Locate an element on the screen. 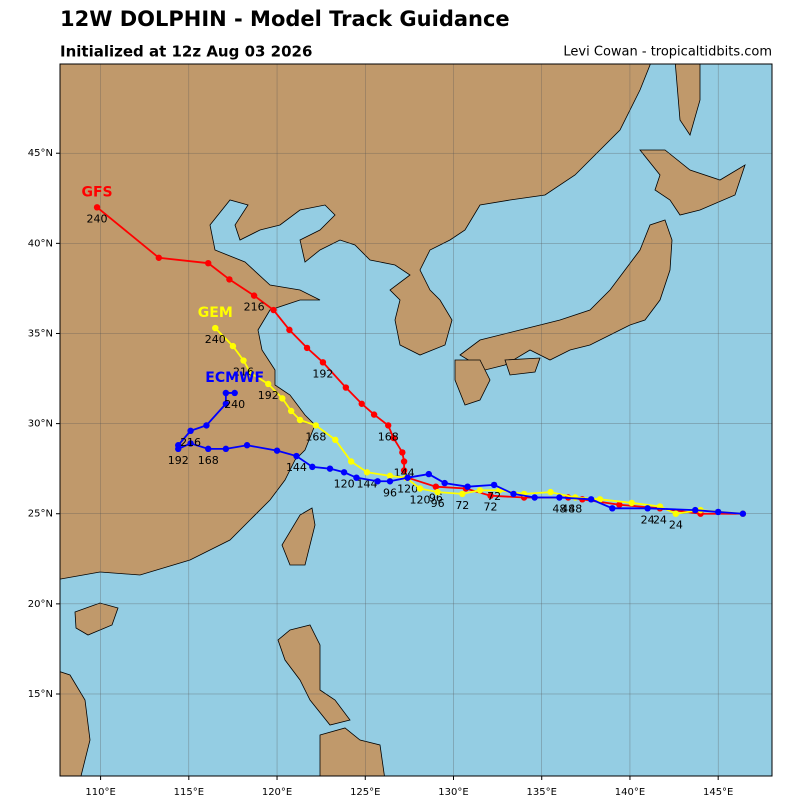  x-tick-label: 125°E is located at coordinates (365, 792).